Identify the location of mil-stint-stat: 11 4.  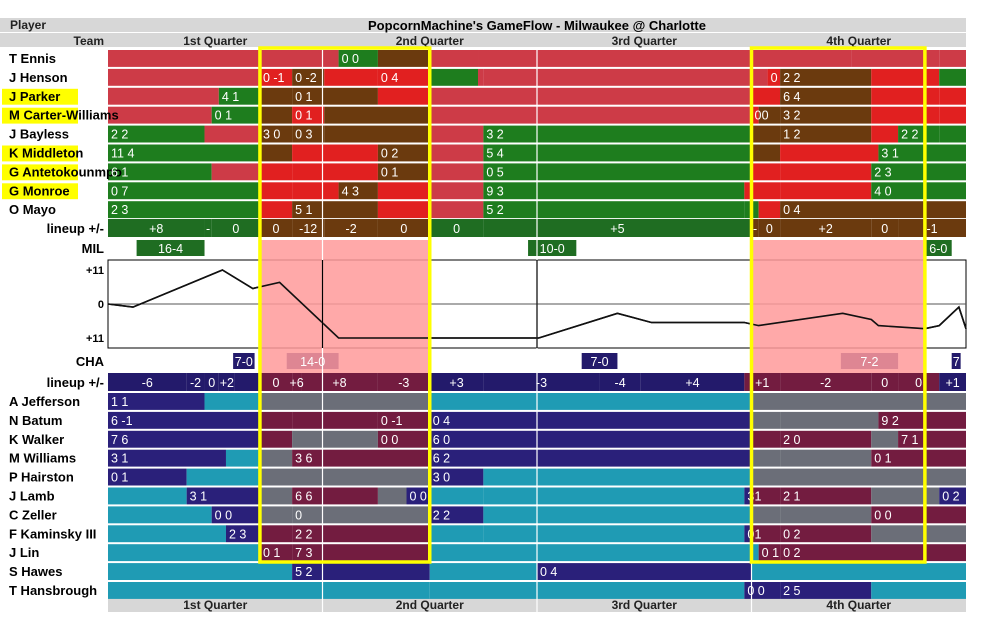
(122, 154).